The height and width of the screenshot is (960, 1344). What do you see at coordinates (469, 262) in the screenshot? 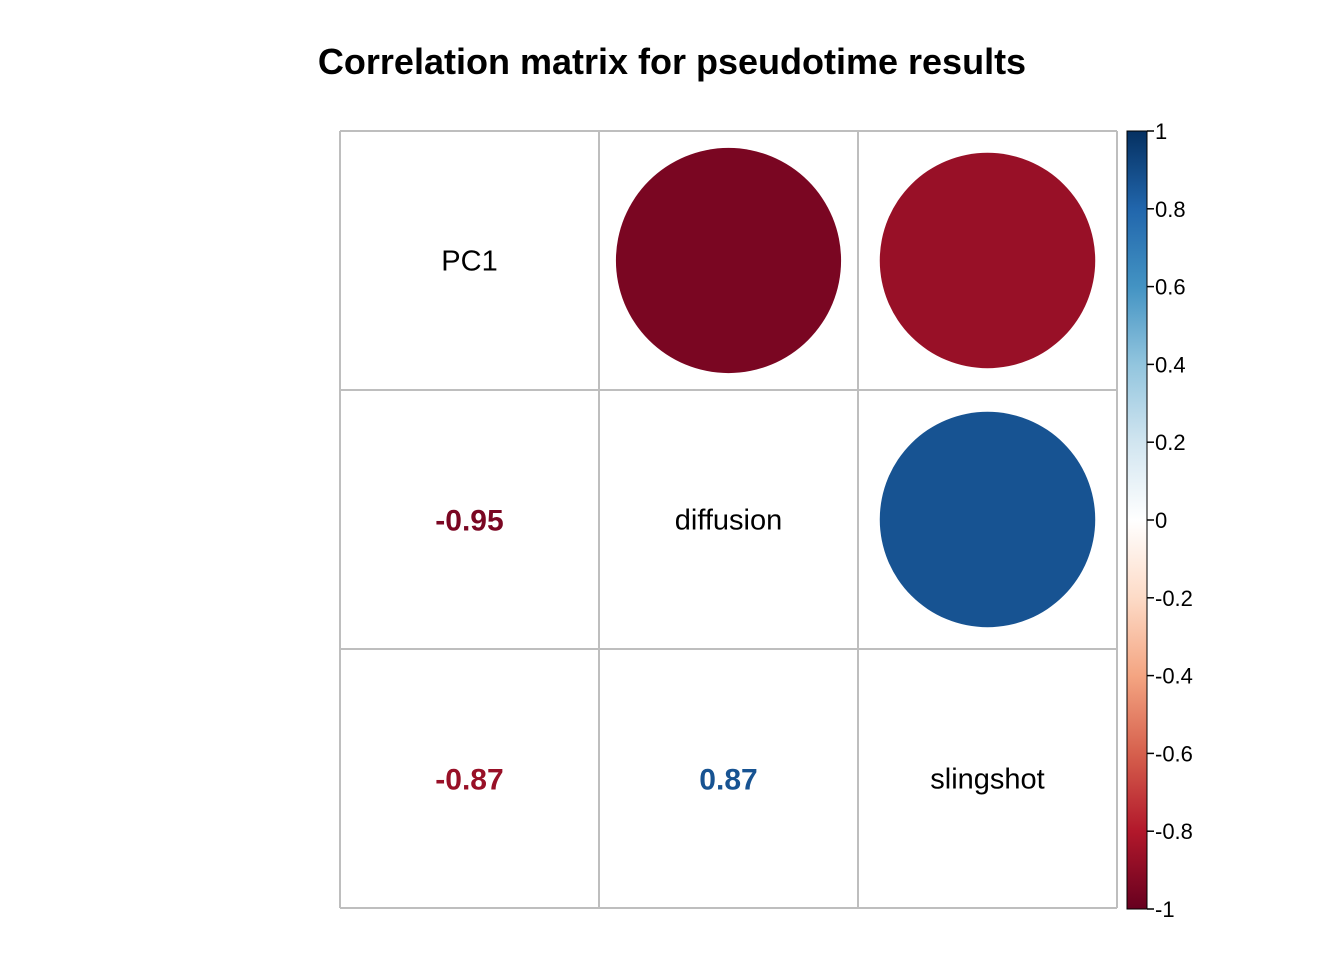
I see `variable-label-PC1: PC1` at bounding box center [469, 262].